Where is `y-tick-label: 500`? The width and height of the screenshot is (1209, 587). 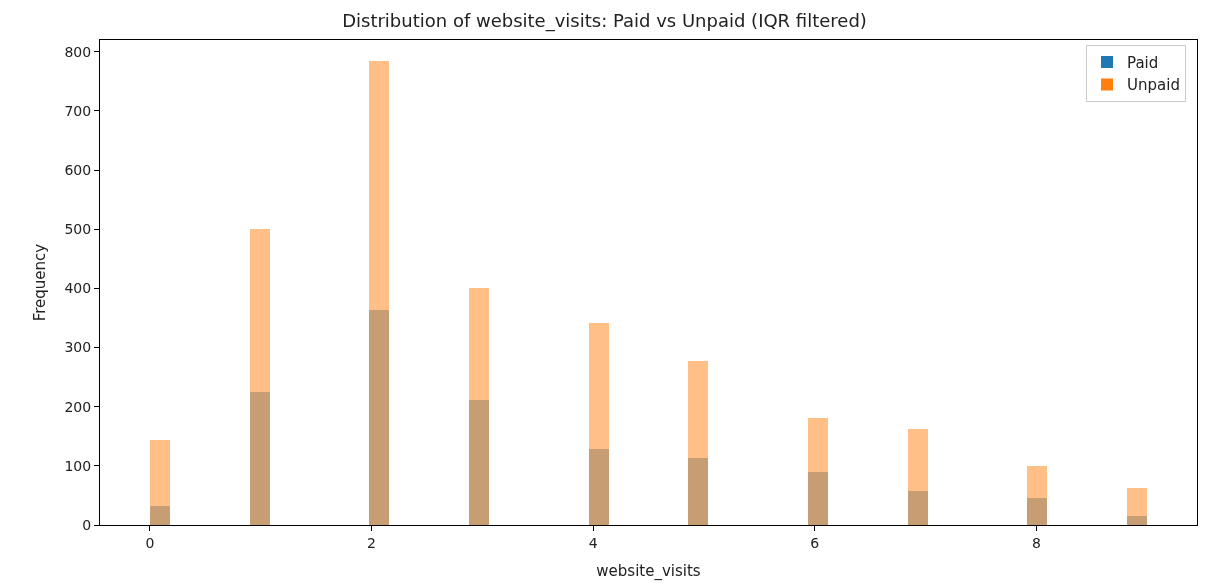
y-tick-label: 500 is located at coordinates (78, 229).